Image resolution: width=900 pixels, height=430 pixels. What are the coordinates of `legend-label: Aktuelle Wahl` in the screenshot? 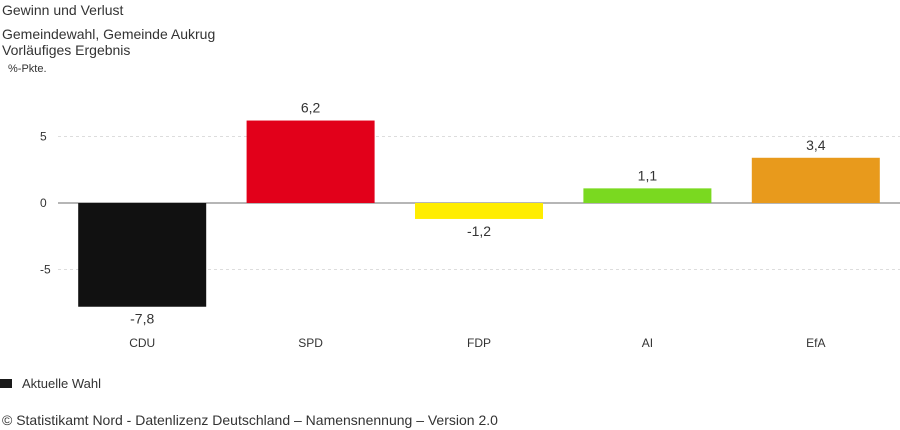 It's located at (61, 383).